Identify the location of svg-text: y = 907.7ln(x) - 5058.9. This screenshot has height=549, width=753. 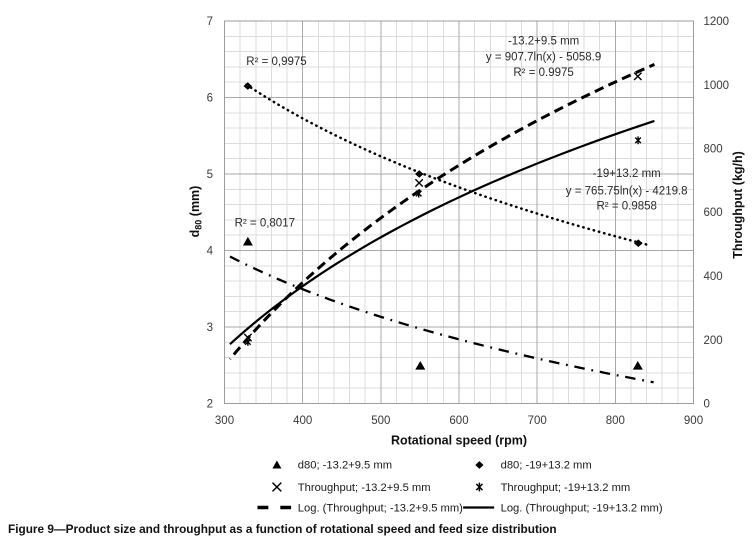
(543, 57).